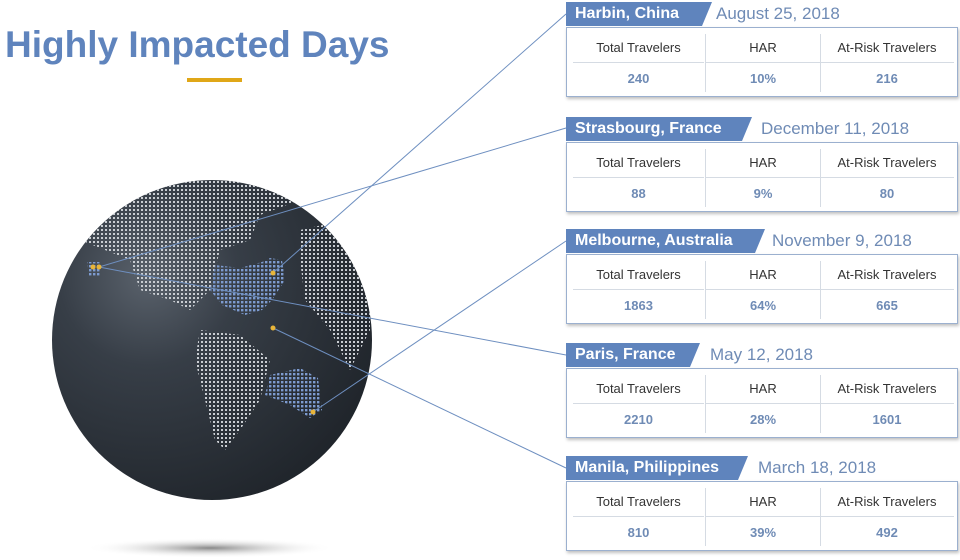  I want to click on total-value: 2210, so click(638, 419).